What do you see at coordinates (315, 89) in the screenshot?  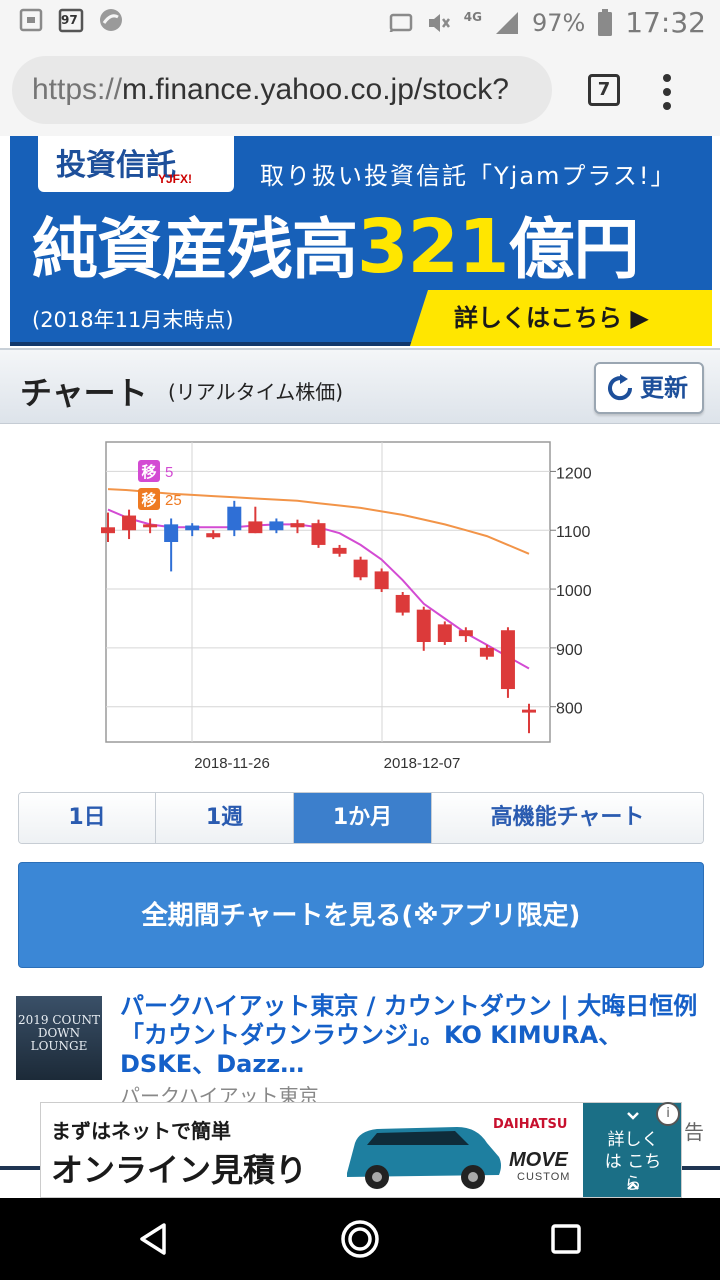 I see `url-host: m.finance.yahoo.co.jp/stock?` at bounding box center [315, 89].